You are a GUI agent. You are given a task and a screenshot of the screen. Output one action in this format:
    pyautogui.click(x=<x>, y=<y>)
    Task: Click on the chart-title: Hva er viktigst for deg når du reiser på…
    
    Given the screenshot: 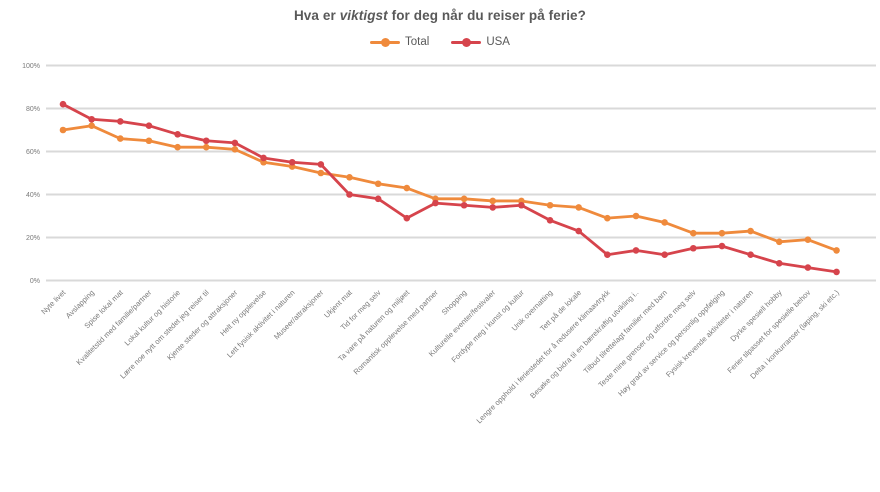 What is the action you would take?
    pyautogui.click(x=440, y=15)
    